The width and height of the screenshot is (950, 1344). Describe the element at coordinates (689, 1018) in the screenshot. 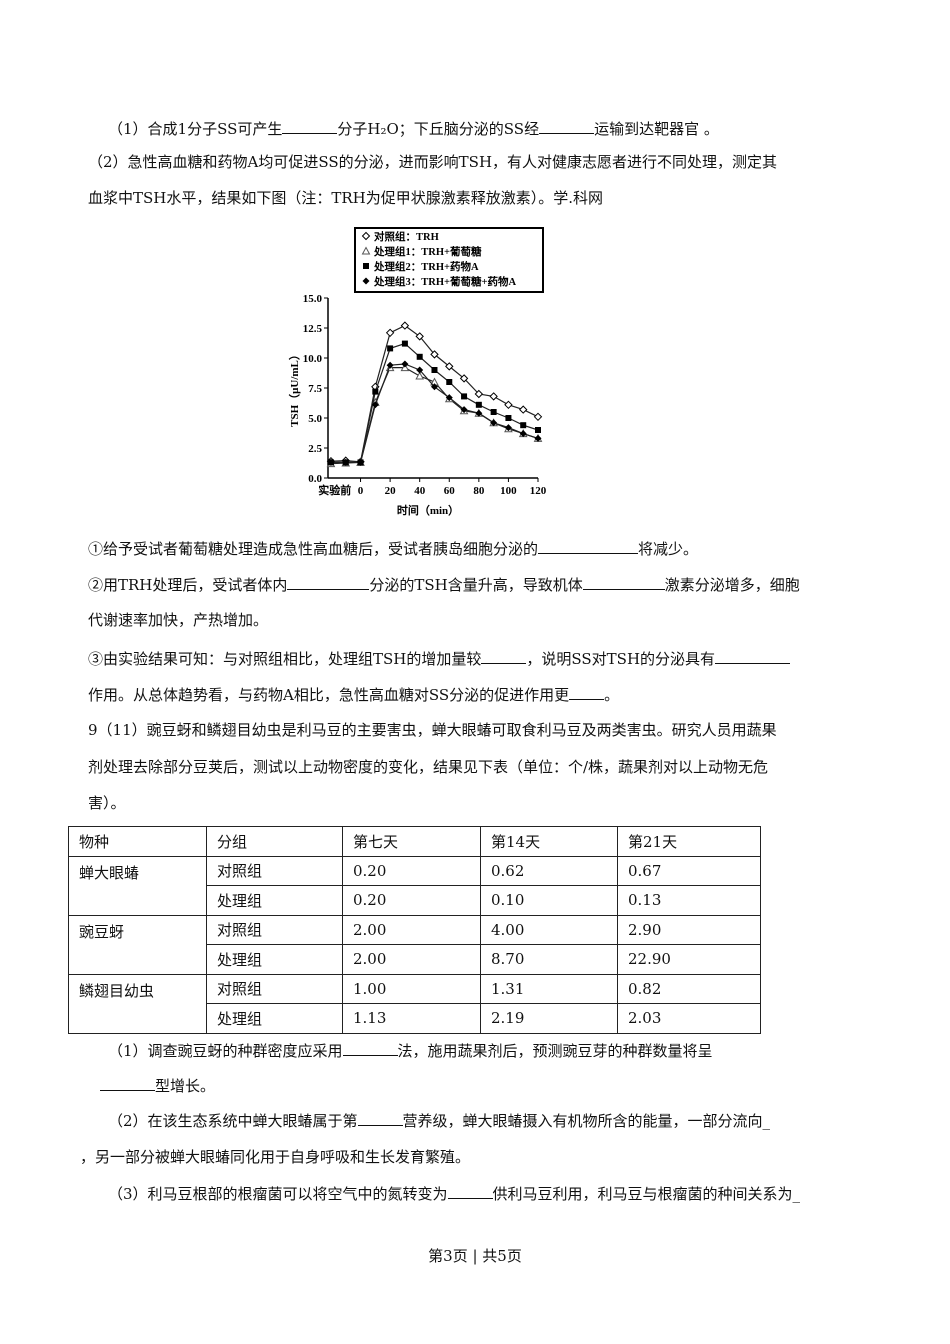

I see `table-cell: 2.03` at that location.